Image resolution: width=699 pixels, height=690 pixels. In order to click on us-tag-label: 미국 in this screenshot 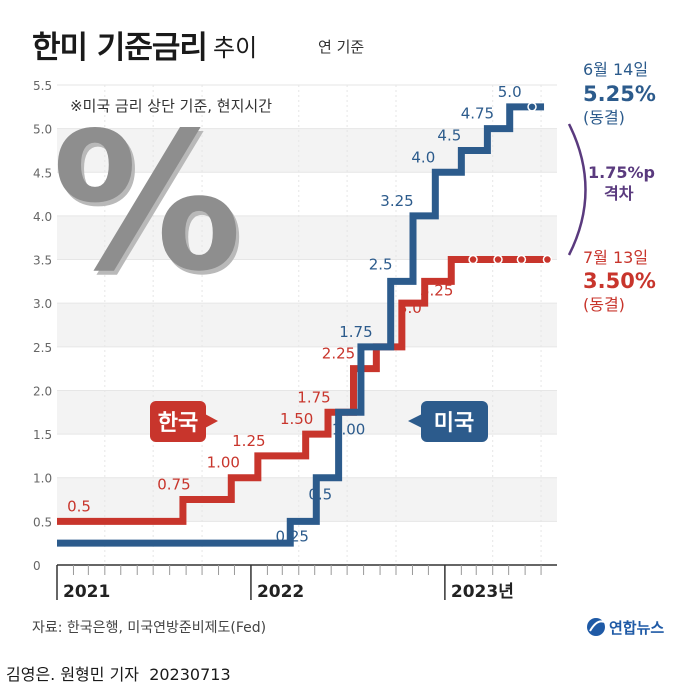, I will do `click(454, 423)`.